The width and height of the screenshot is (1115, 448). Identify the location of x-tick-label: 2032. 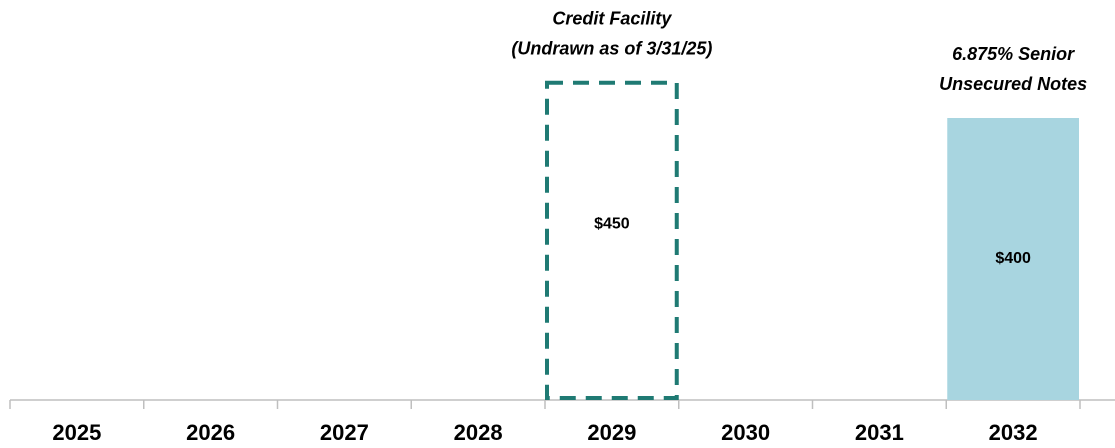
(1013, 431).